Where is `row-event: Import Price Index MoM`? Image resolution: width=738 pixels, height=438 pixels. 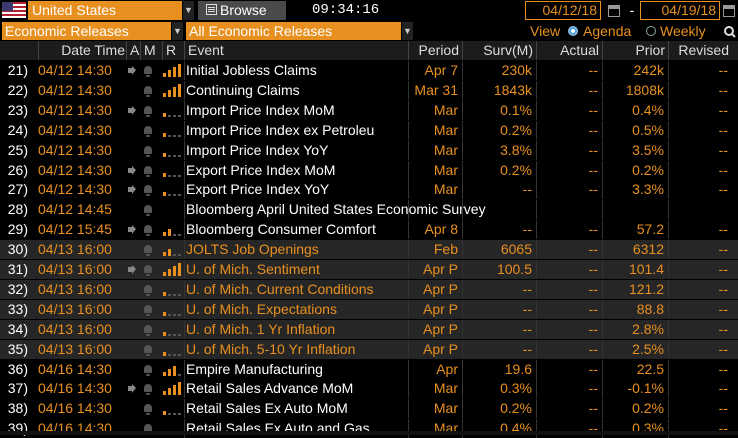 row-event: Import Price Index MoM is located at coordinates (260, 109).